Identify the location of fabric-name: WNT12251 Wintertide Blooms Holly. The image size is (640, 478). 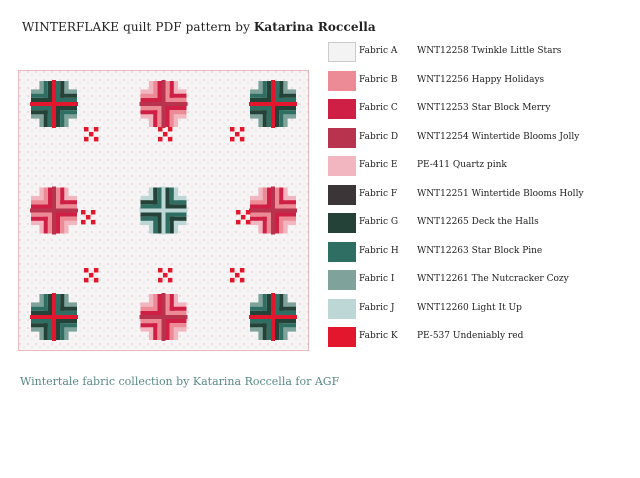
(500, 193).